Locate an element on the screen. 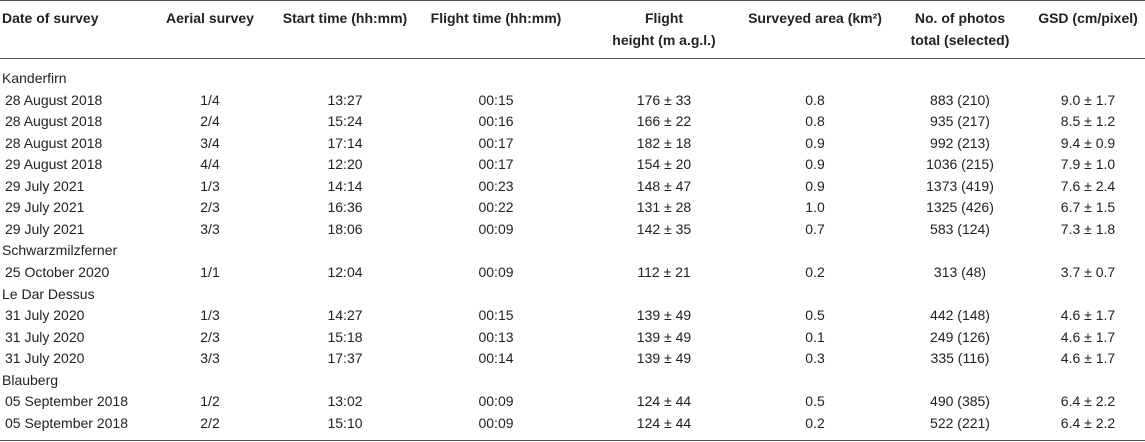  table-cell: 131 ± 28 is located at coordinates (664, 207).